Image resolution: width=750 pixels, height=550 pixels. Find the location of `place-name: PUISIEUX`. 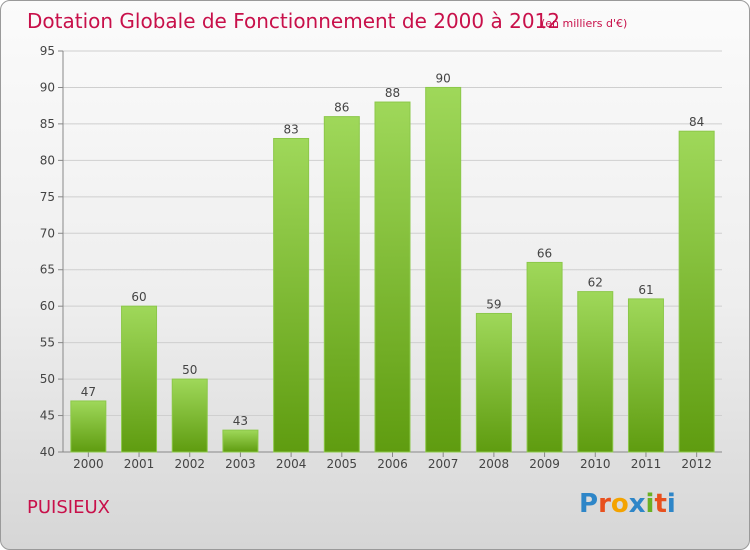

place-name: PUISIEUX is located at coordinates (68, 507).